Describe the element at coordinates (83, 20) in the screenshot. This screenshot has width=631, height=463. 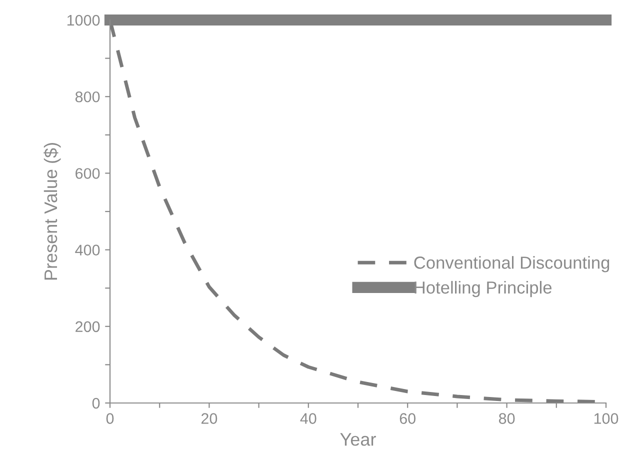
I see `y-tick-label: 1000` at that location.